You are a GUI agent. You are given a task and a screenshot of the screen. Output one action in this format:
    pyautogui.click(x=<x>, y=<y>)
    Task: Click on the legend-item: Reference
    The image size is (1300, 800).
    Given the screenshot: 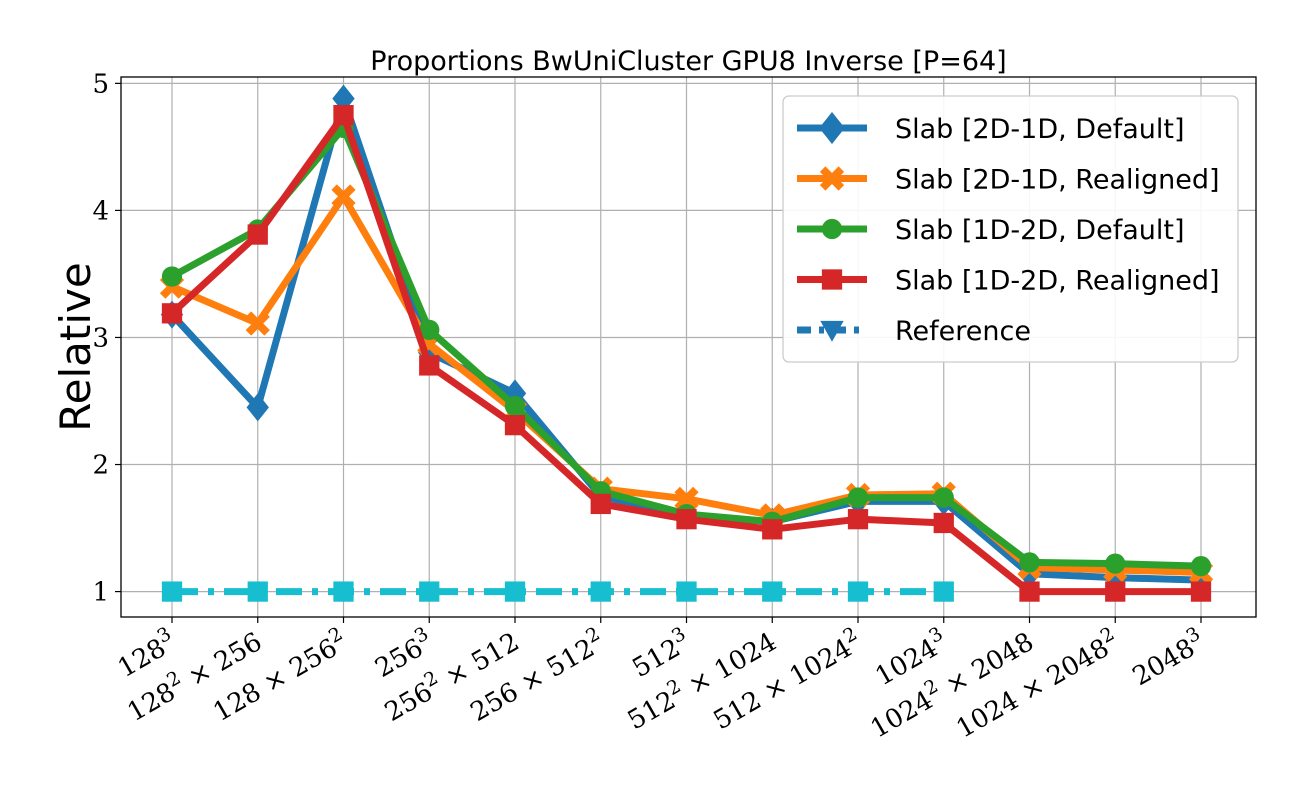 What is the action you would take?
    pyautogui.click(x=914, y=331)
    